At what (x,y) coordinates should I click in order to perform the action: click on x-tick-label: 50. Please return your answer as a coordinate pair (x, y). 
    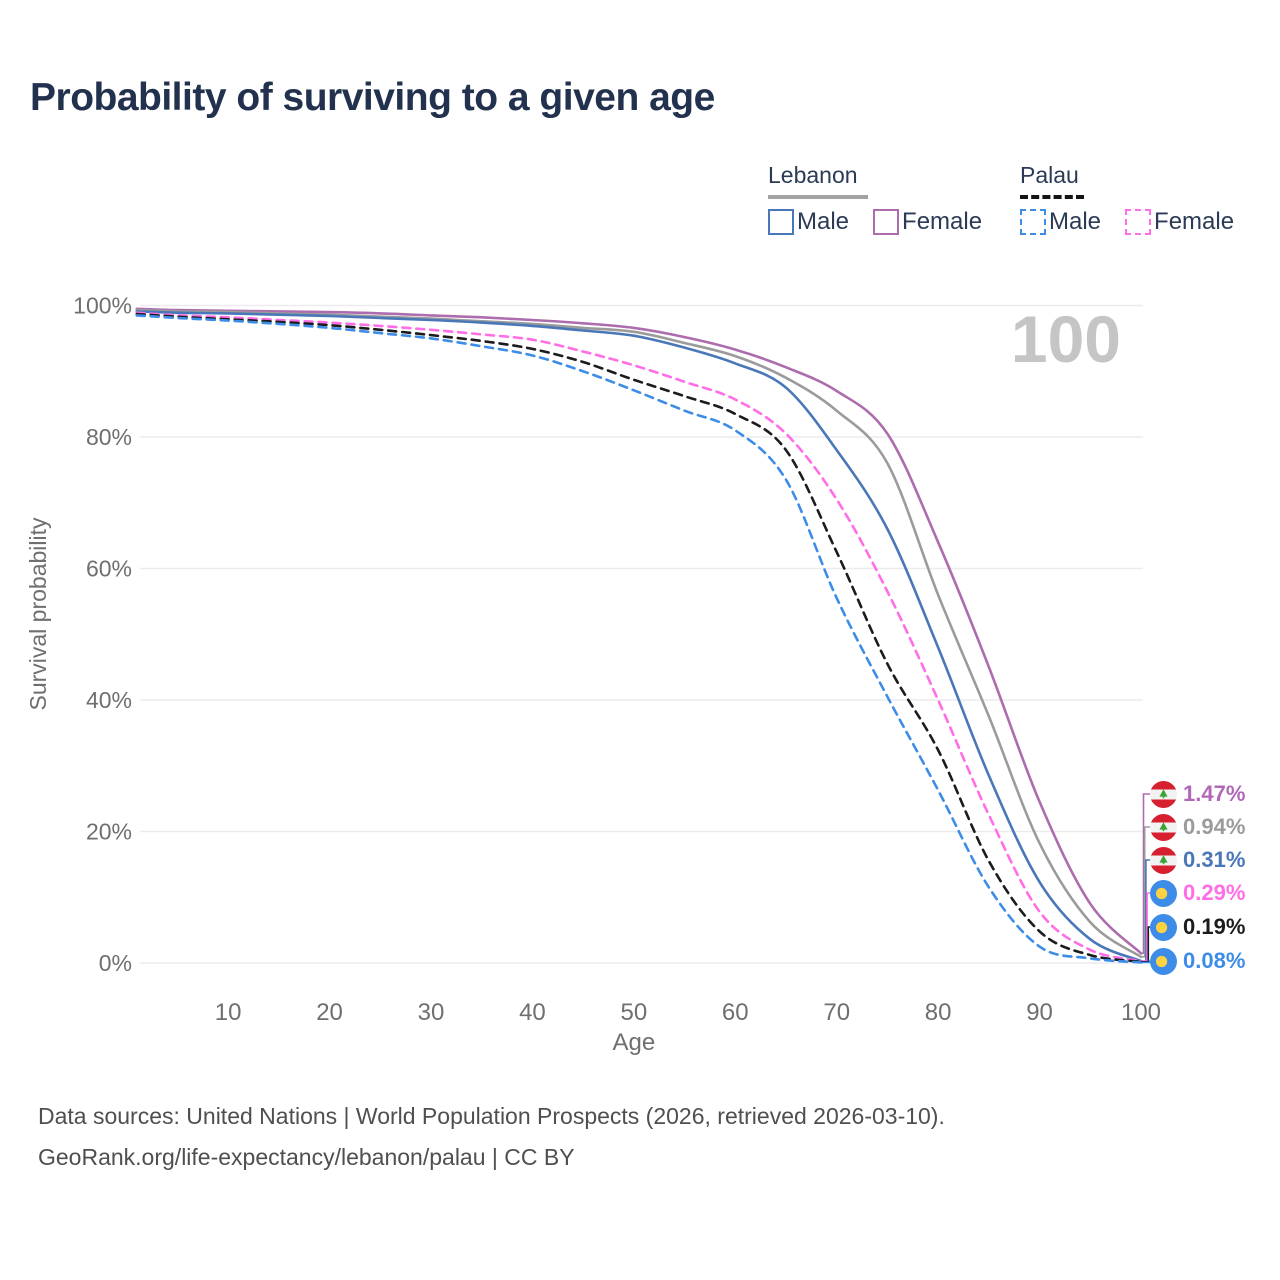
    Looking at the image, I should click on (633, 1012).